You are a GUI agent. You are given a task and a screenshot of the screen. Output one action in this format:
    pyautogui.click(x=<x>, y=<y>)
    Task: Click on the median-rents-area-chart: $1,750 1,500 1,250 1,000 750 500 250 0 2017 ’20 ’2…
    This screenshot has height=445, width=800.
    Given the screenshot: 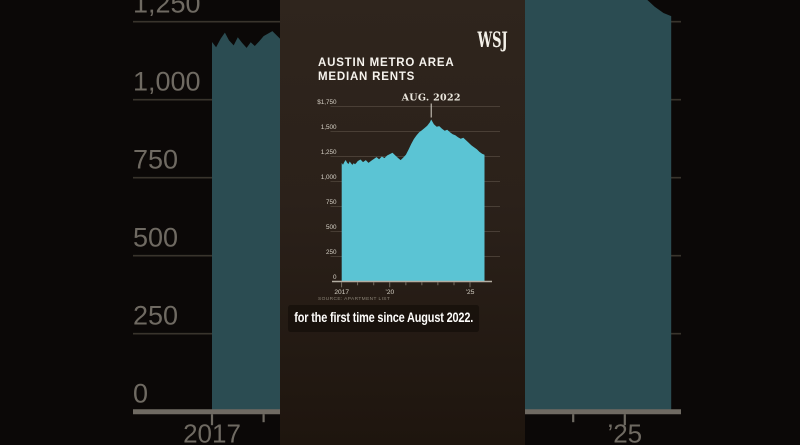 What is the action you would take?
    pyautogui.click(x=408, y=197)
    